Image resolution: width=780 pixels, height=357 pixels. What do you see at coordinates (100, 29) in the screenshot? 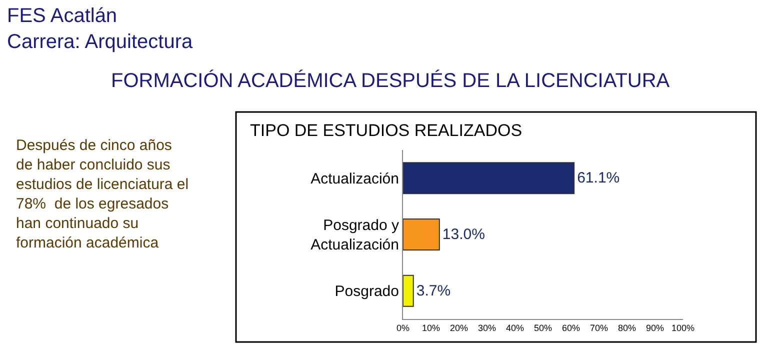
I see `text: FES Acatlán Carrera: Arquitectura` at bounding box center [100, 29].